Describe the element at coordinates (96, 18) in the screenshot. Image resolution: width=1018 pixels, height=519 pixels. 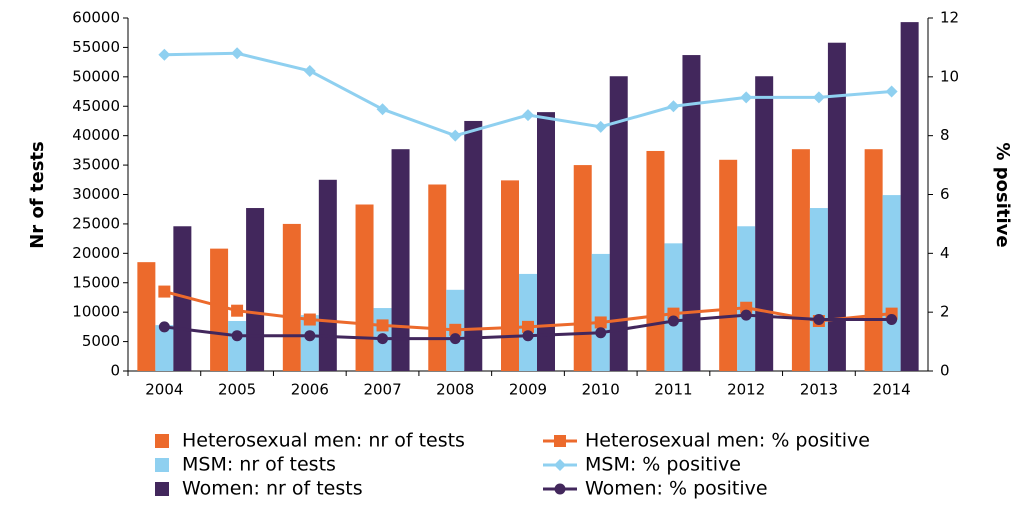
I see `y-tick-label: 60000` at that location.